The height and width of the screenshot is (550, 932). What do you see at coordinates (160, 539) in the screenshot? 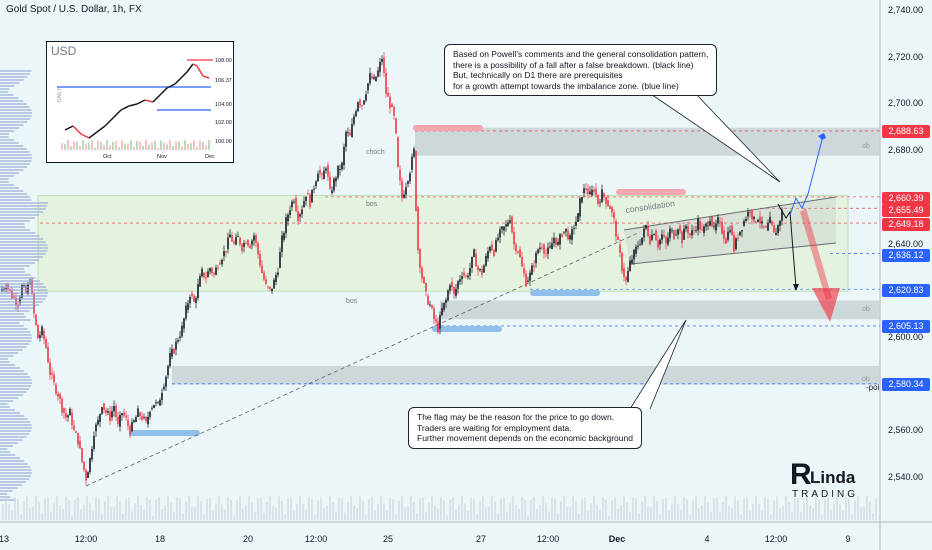
I see `x-tick-label: 18` at bounding box center [160, 539].